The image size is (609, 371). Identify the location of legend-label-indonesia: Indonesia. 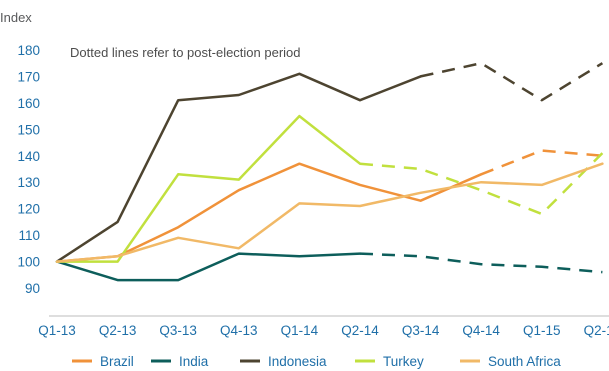
(297, 361).